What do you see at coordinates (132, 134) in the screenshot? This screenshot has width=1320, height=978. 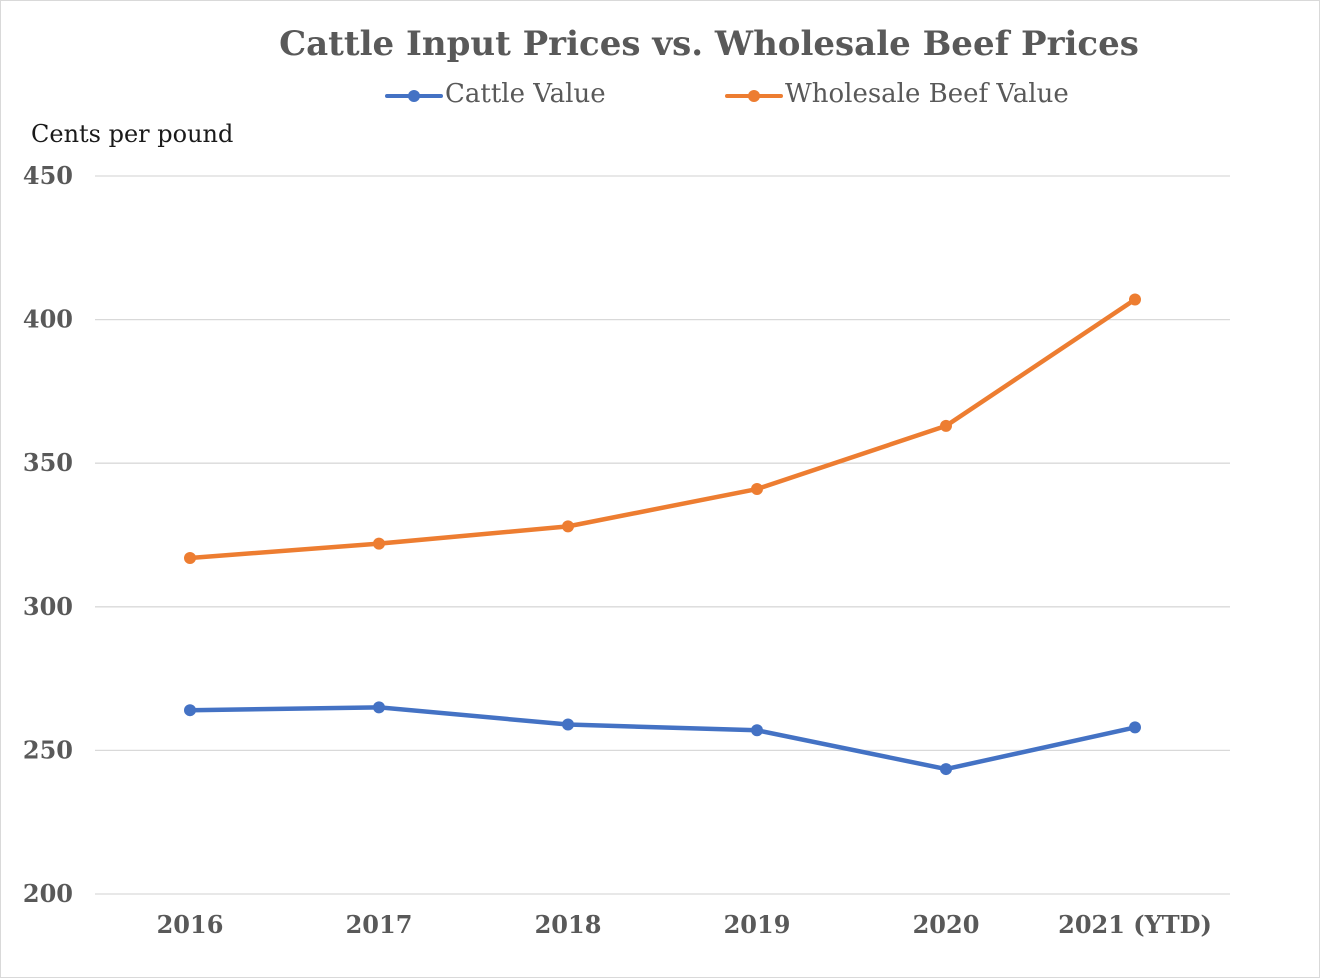 I see `y-axis-unit-label: Cents per pound` at bounding box center [132, 134].